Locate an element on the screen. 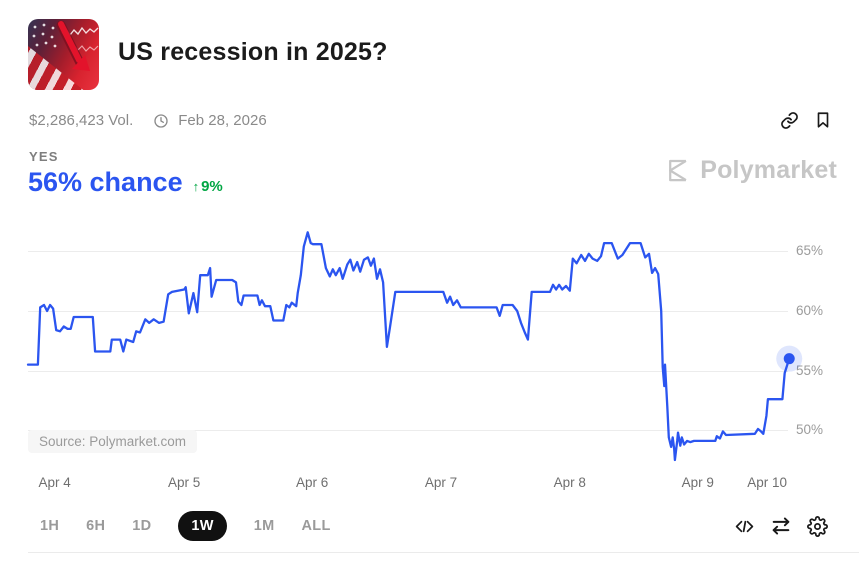 The width and height of the screenshot is (859, 562). y-tick-label: 60% is located at coordinates (810, 310).